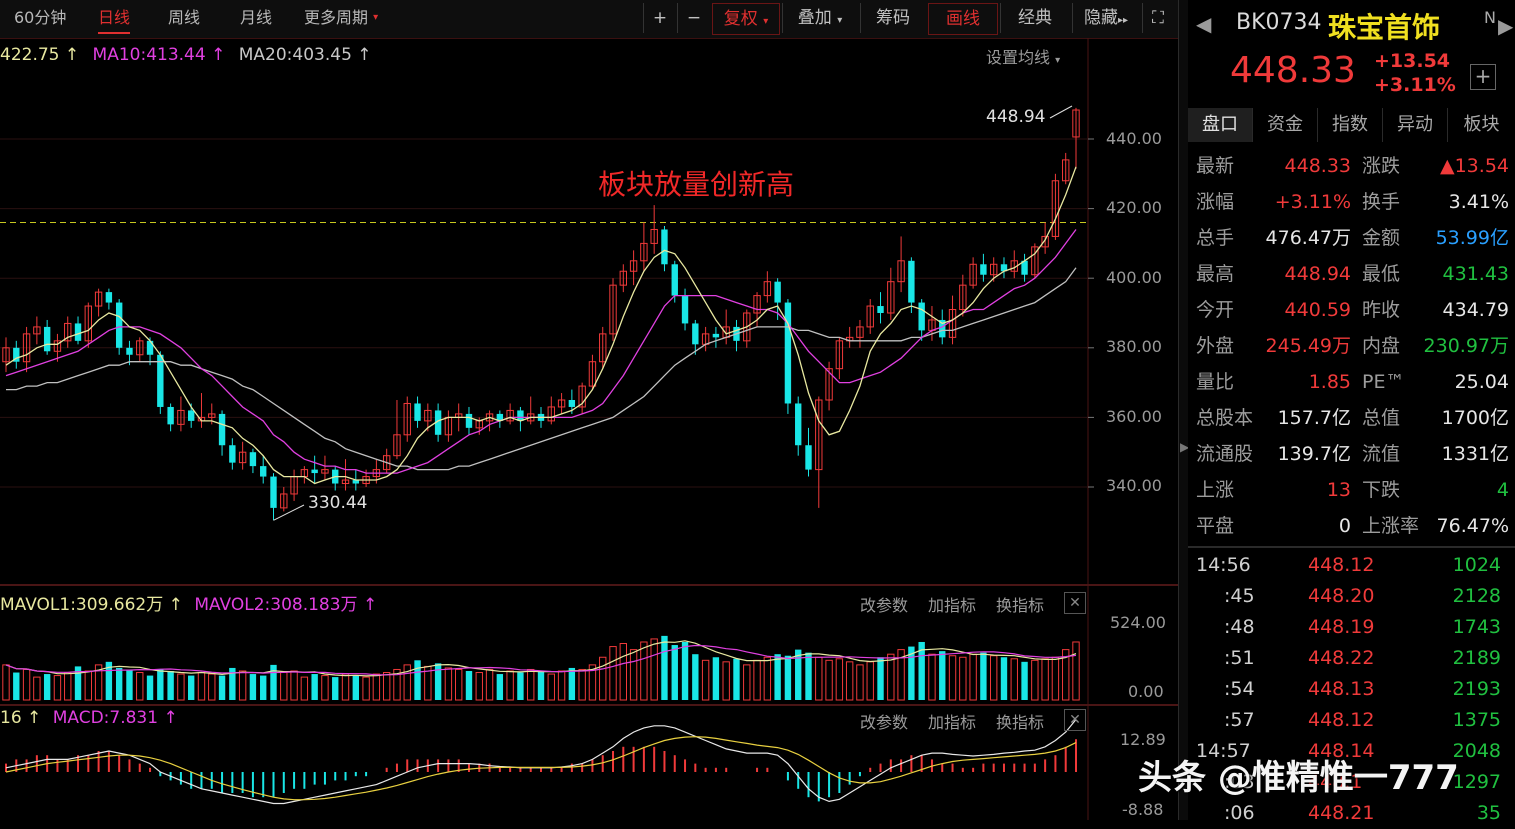  I want to click on current-price: 448.33, so click(1293, 70).